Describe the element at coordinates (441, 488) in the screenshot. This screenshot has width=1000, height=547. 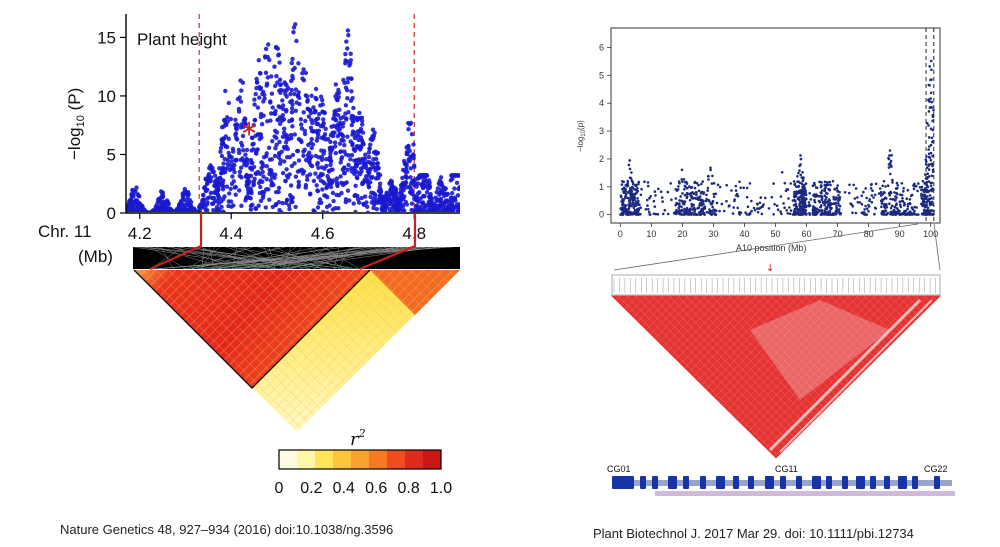
I see `legend-tick-label: 1.0` at that location.